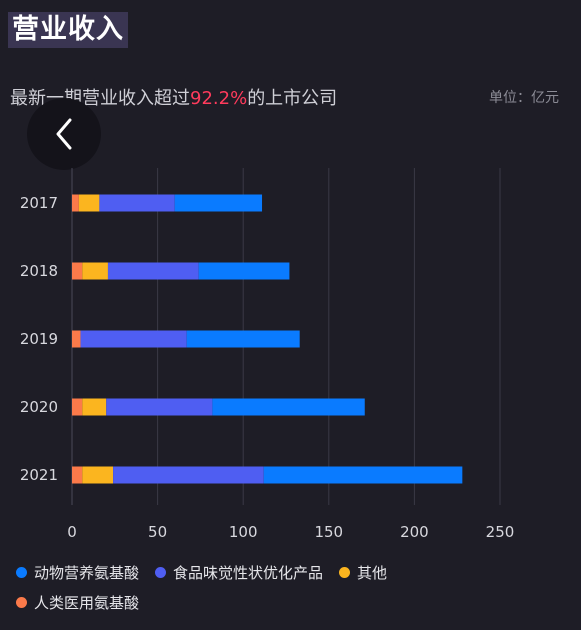  Describe the element at coordinates (39, 203) in the screenshot. I see `y-tick-label: 2017` at that location.